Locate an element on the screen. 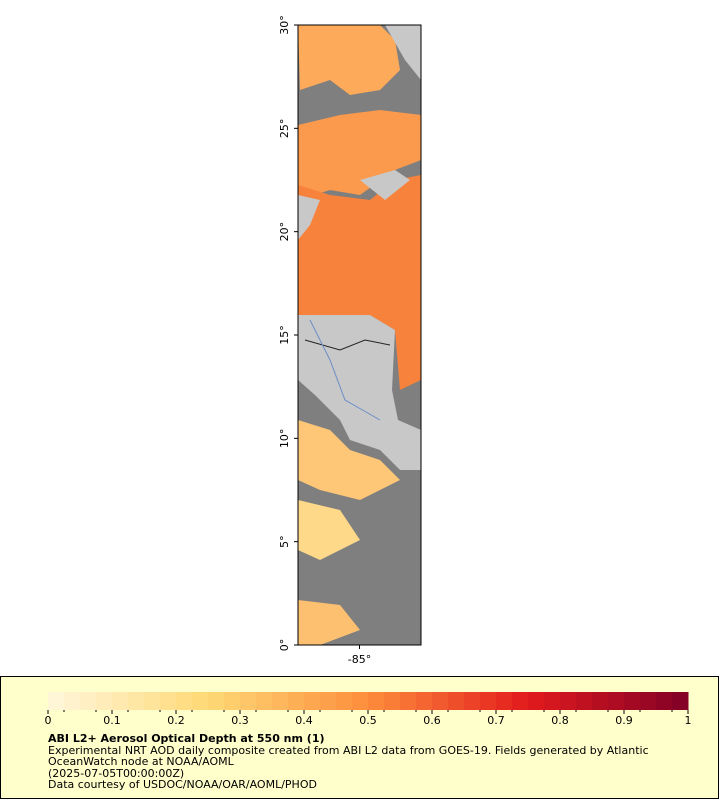 The width and height of the screenshot is (720, 804). legend-line: OceanWatch node at NOAA/AOML is located at coordinates (141, 761).